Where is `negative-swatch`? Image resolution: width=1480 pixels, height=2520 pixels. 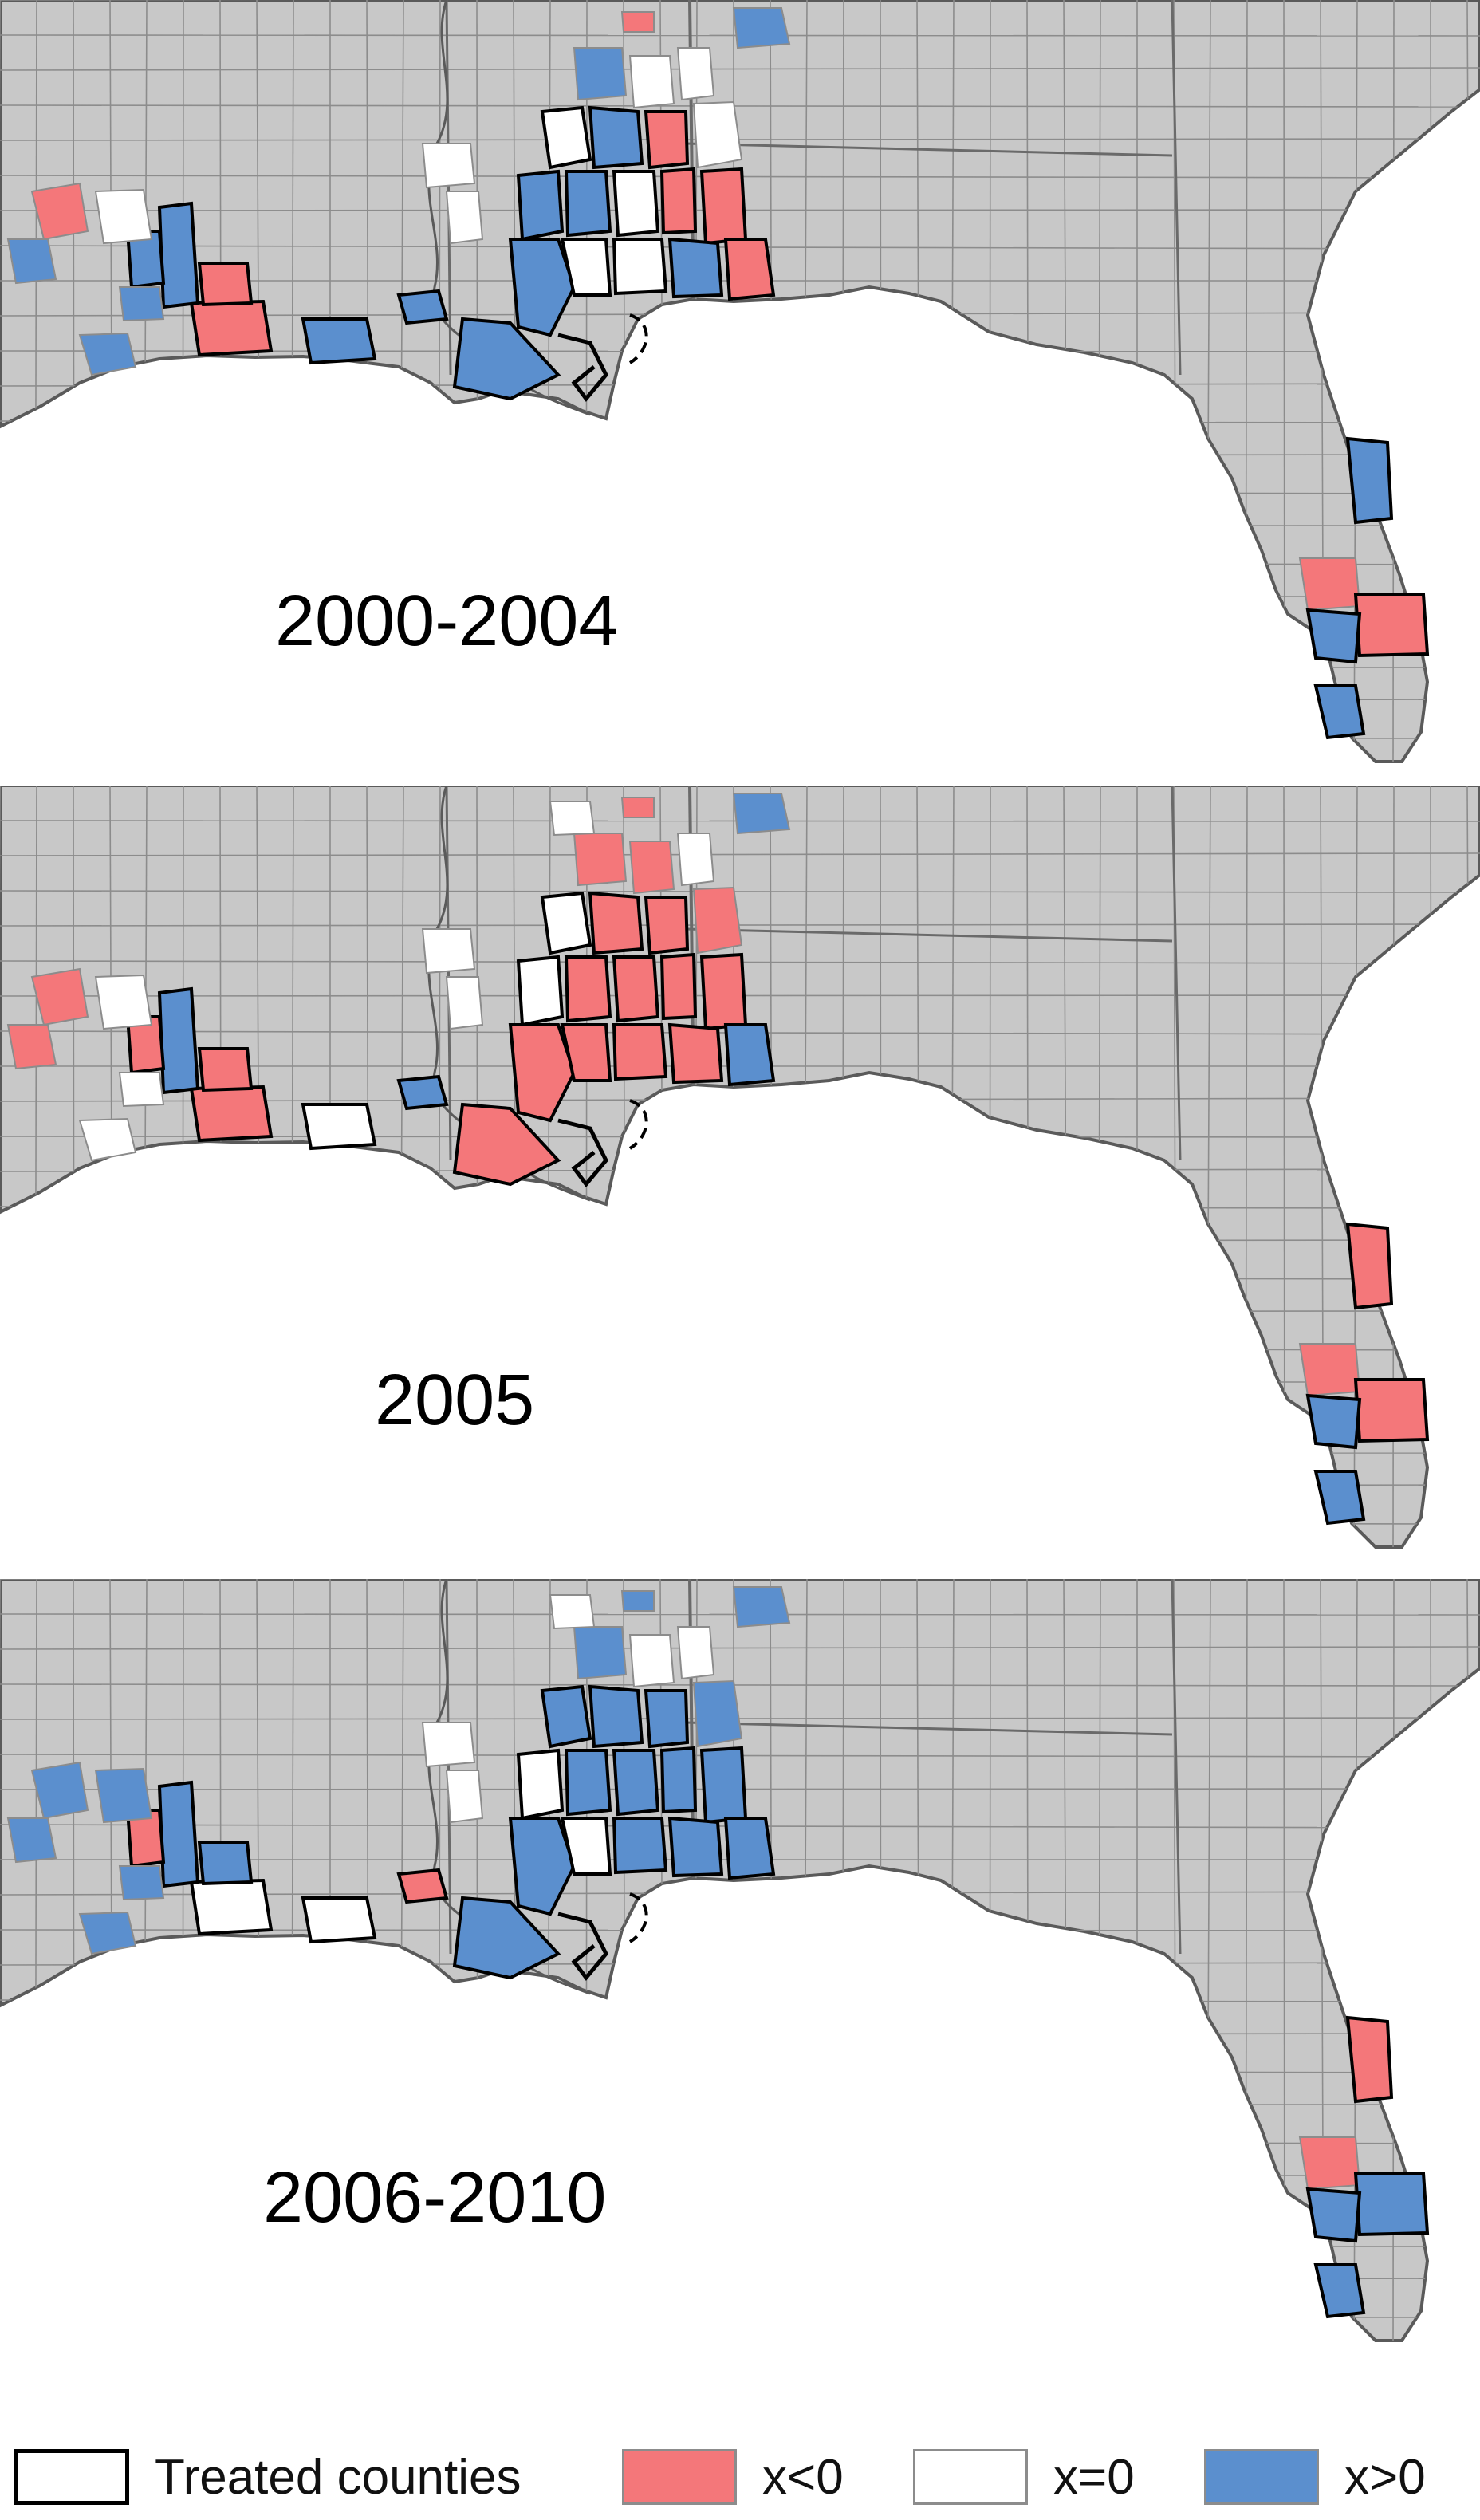 negative-swatch is located at coordinates (679, 2477).